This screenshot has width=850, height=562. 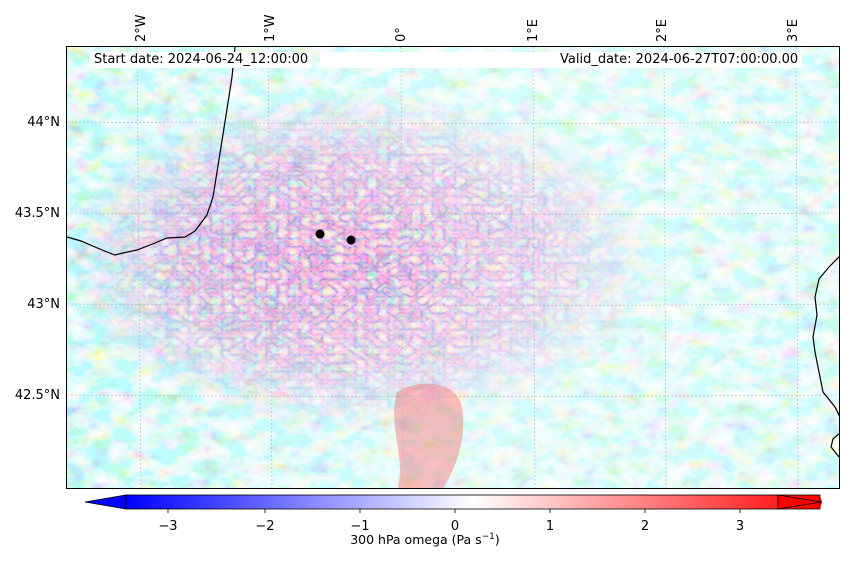 I want to click on cb-label-m3: −3, so click(x=168, y=526).